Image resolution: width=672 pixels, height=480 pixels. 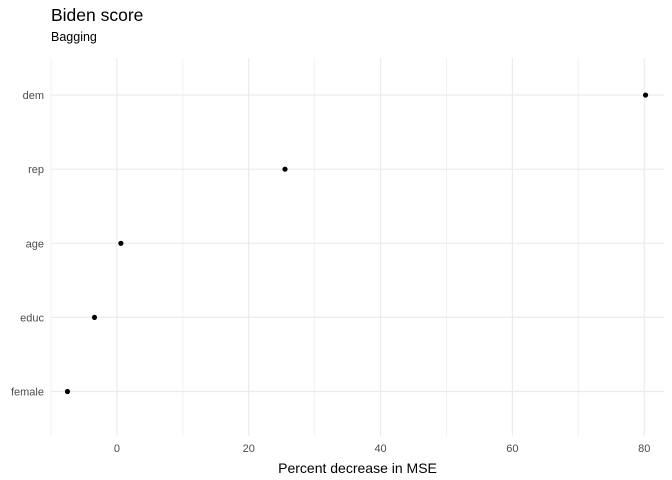 What do you see at coordinates (512, 449) in the screenshot?
I see `x-tick-label: 60` at bounding box center [512, 449].